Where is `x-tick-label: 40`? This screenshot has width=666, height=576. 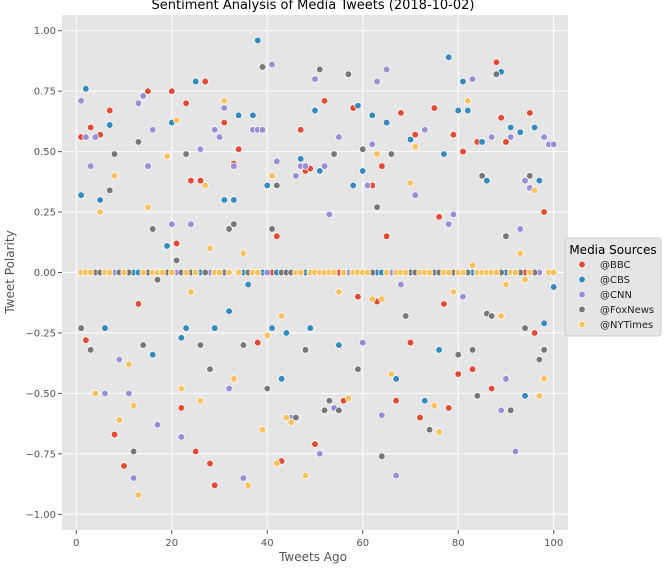 x-tick-label: 40 is located at coordinates (267, 543).